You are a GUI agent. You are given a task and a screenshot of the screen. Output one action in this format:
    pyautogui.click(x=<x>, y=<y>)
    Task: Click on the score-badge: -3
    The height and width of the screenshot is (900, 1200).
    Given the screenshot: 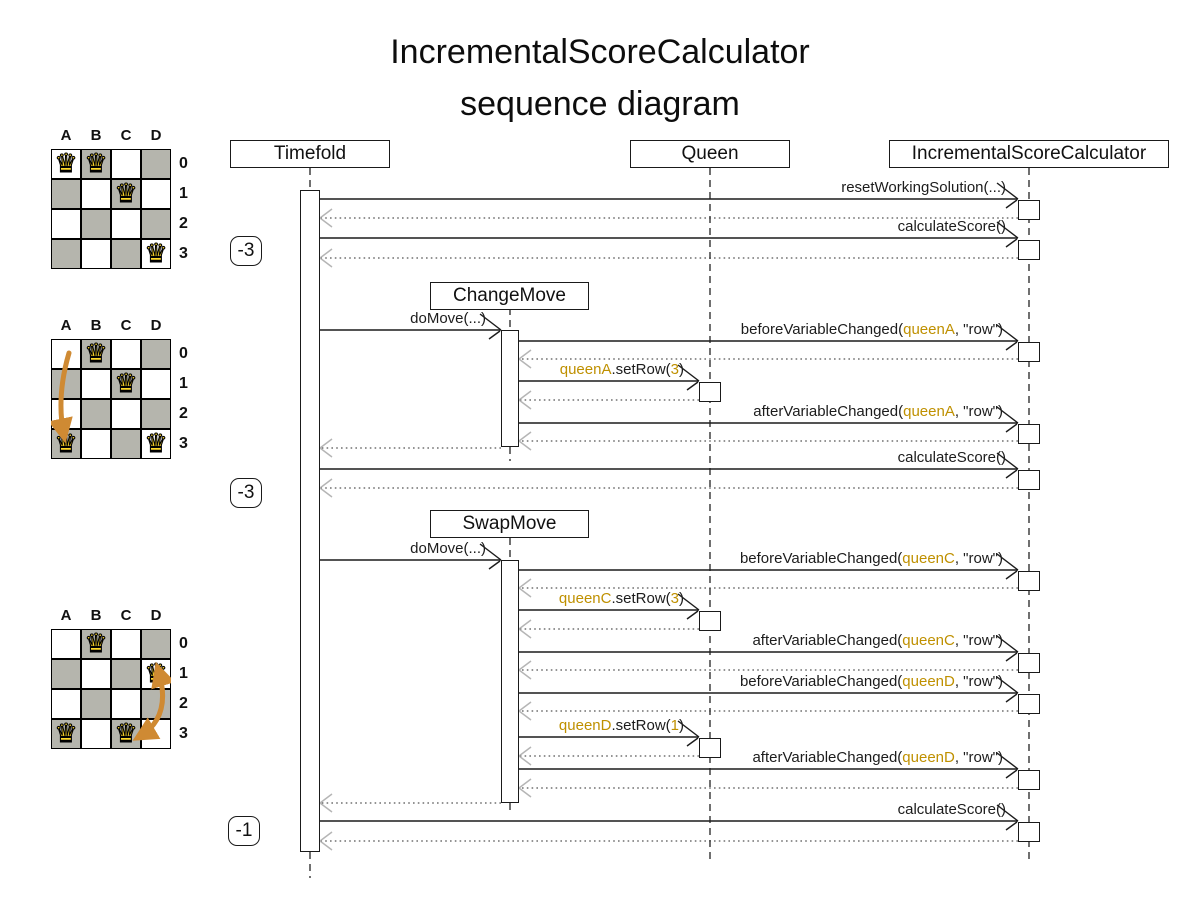 What is the action you would take?
    pyautogui.click(x=246, y=493)
    